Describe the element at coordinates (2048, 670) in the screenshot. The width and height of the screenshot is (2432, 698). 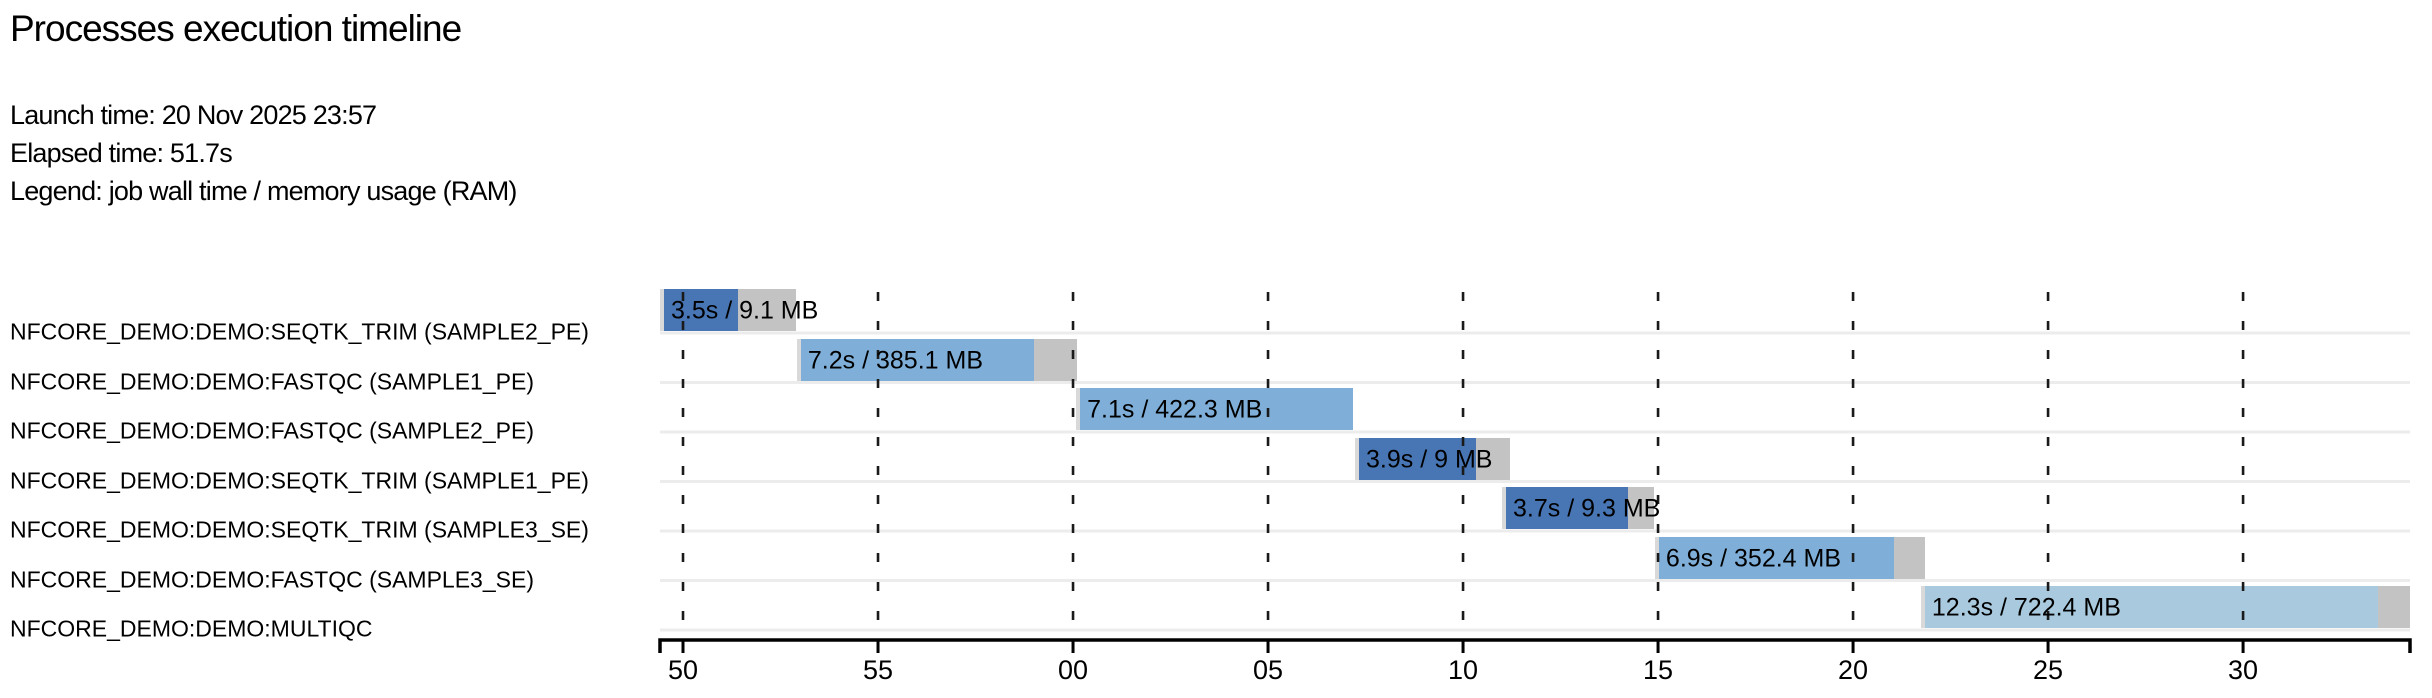
I see `x-axis-tick-label: 25` at that location.